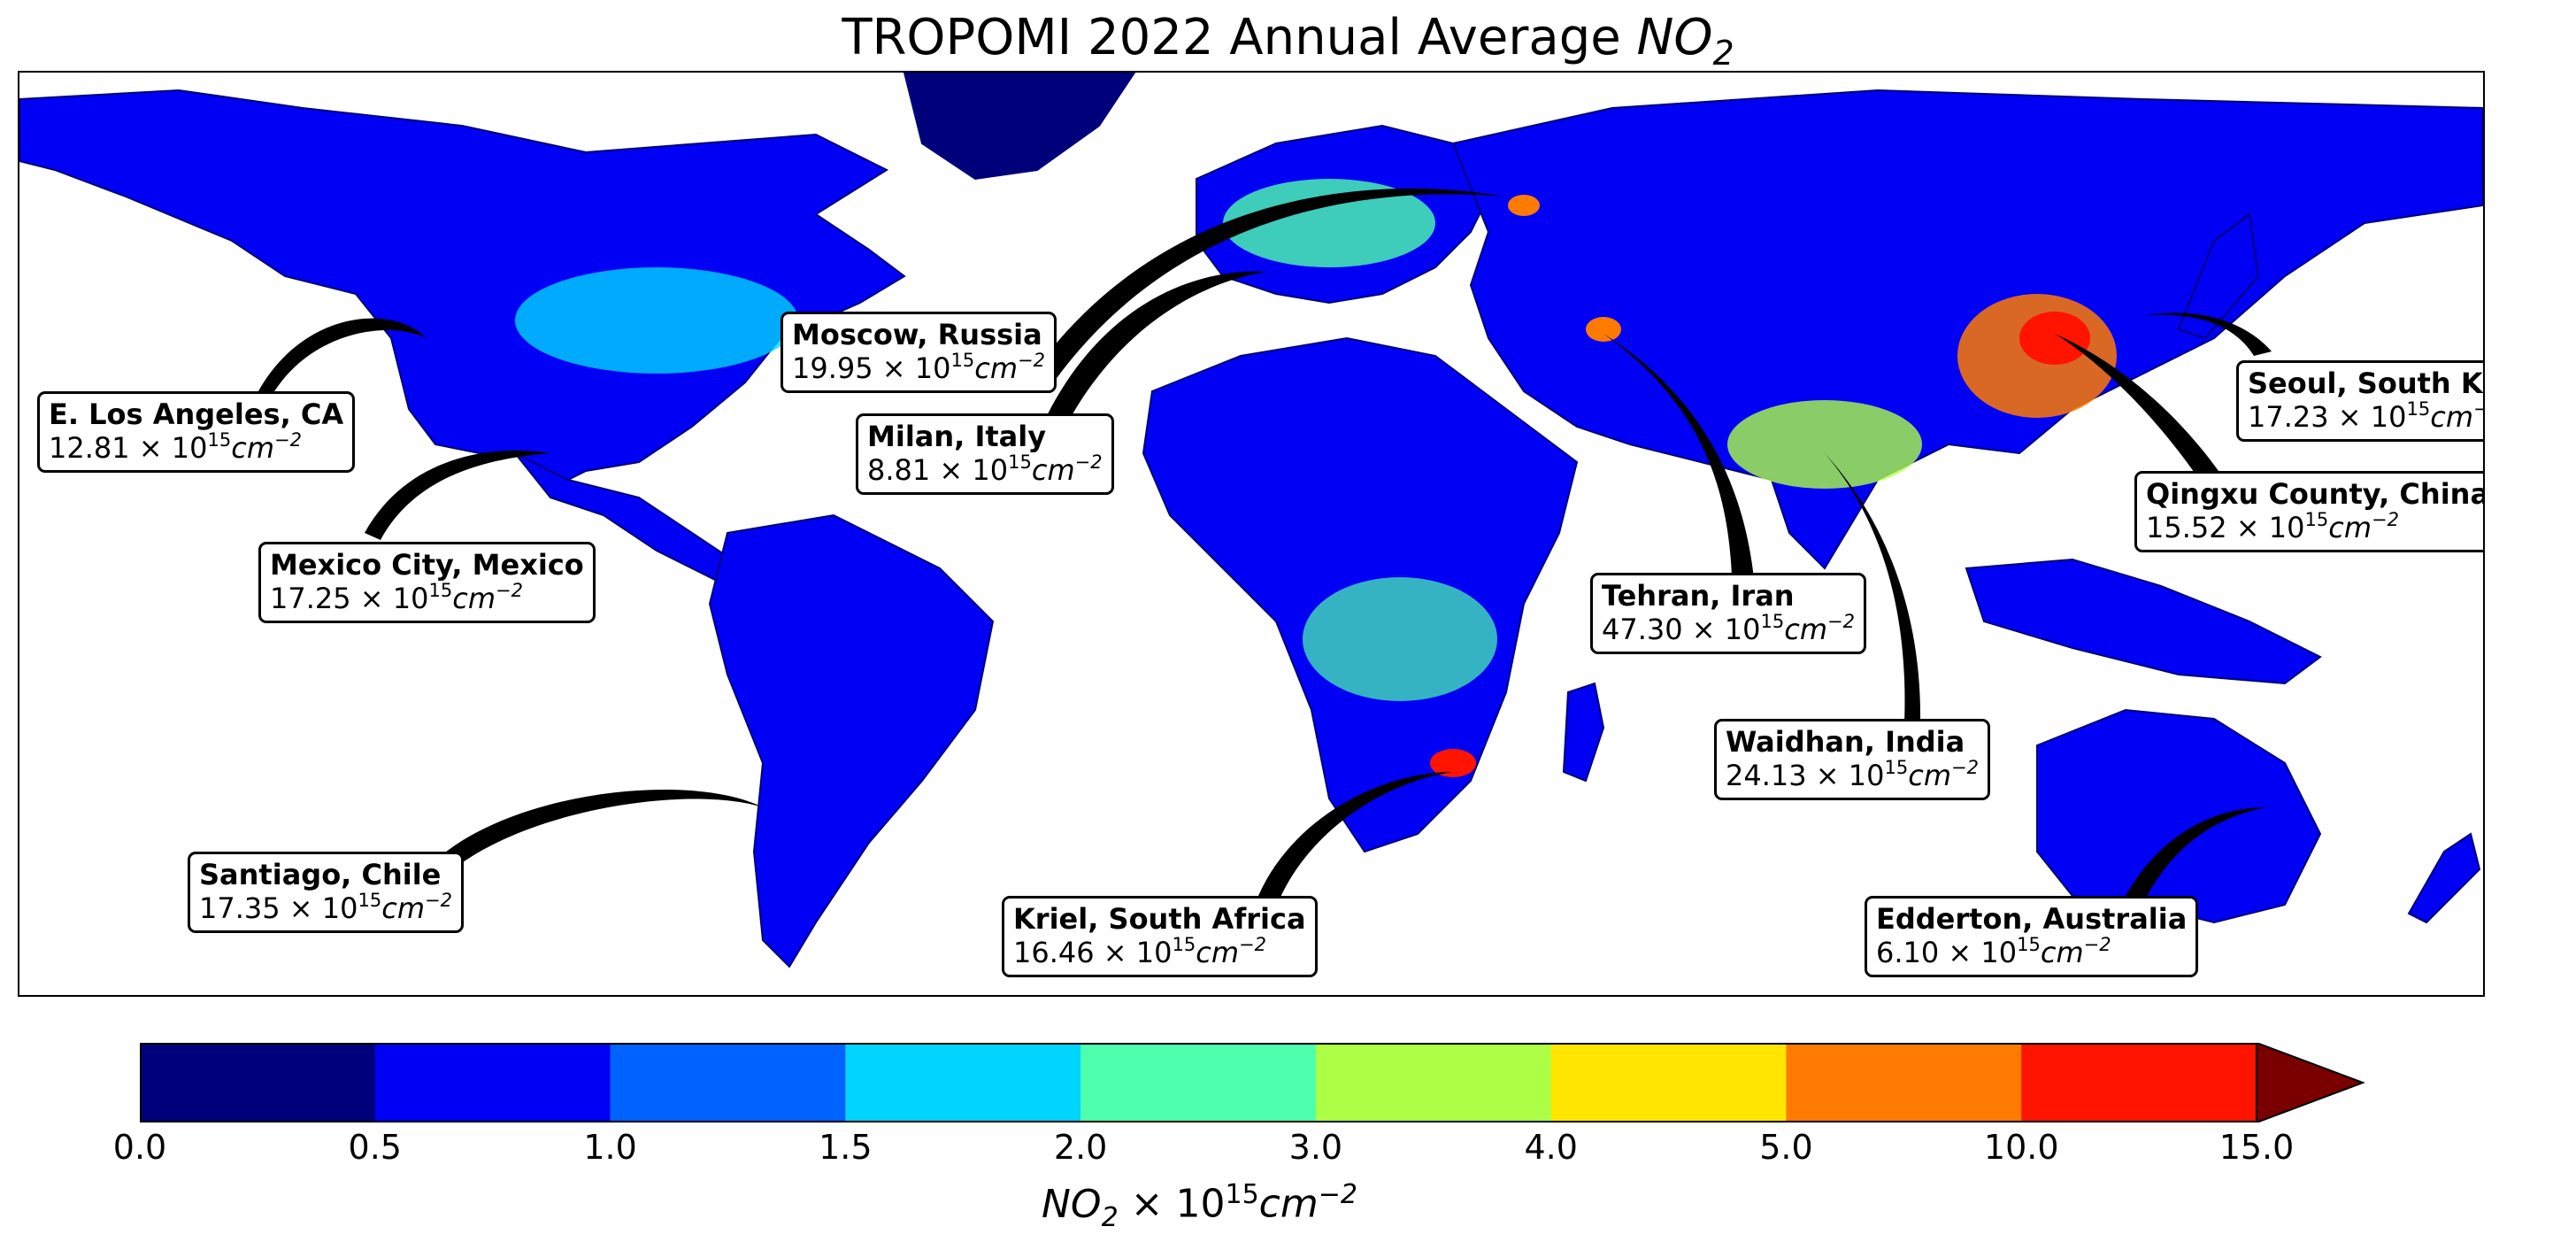  What do you see at coordinates (375, 1147) in the screenshot?
I see `colorbar-tick-label: 0.5` at bounding box center [375, 1147].